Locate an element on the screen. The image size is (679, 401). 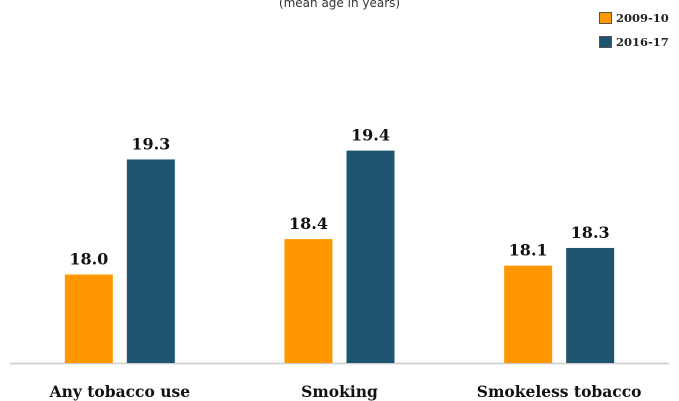
data-label-2016-17-1: 19.4 is located at coordinates (370, 135).